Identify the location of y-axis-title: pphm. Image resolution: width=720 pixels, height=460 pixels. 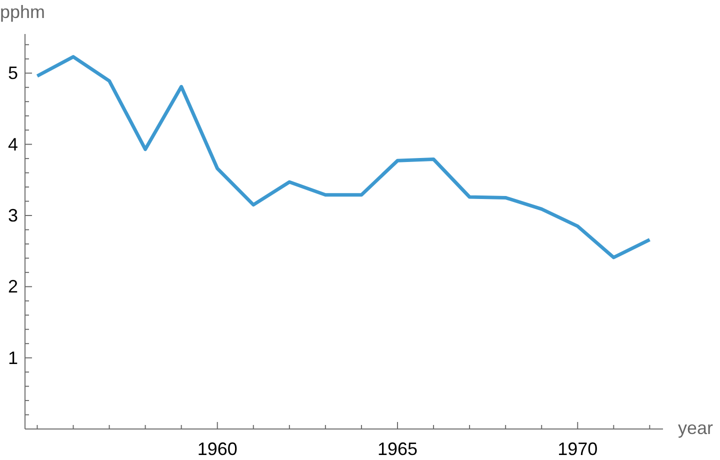
(23, 12).